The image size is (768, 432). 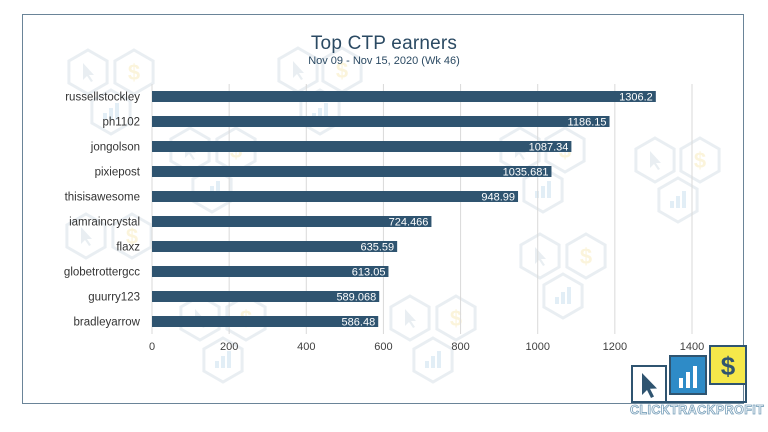 What do you see at coordinates (115, 148) in the screenshot?
I see `category-label: jongolson` at bounding box center [115, 148].